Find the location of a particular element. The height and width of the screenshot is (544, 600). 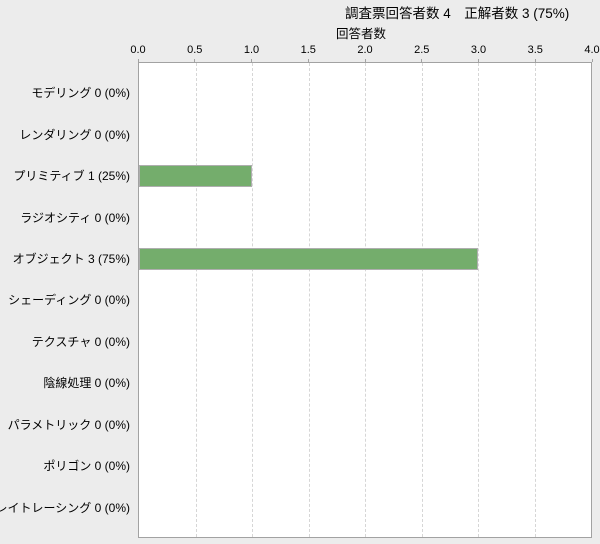

bar-row-ポリゴン is located at coordinates (365, 464).